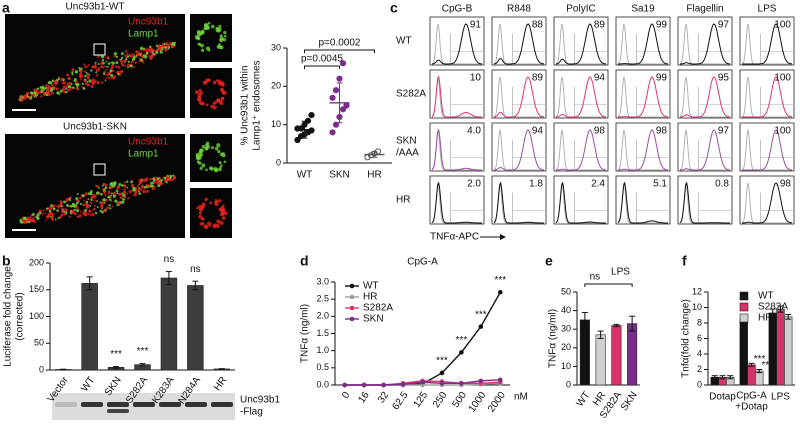 The image size is (800, 444). Describe the element at coordinates (476, 25) in the screenshot. I see `percent-label: 91` at that location.